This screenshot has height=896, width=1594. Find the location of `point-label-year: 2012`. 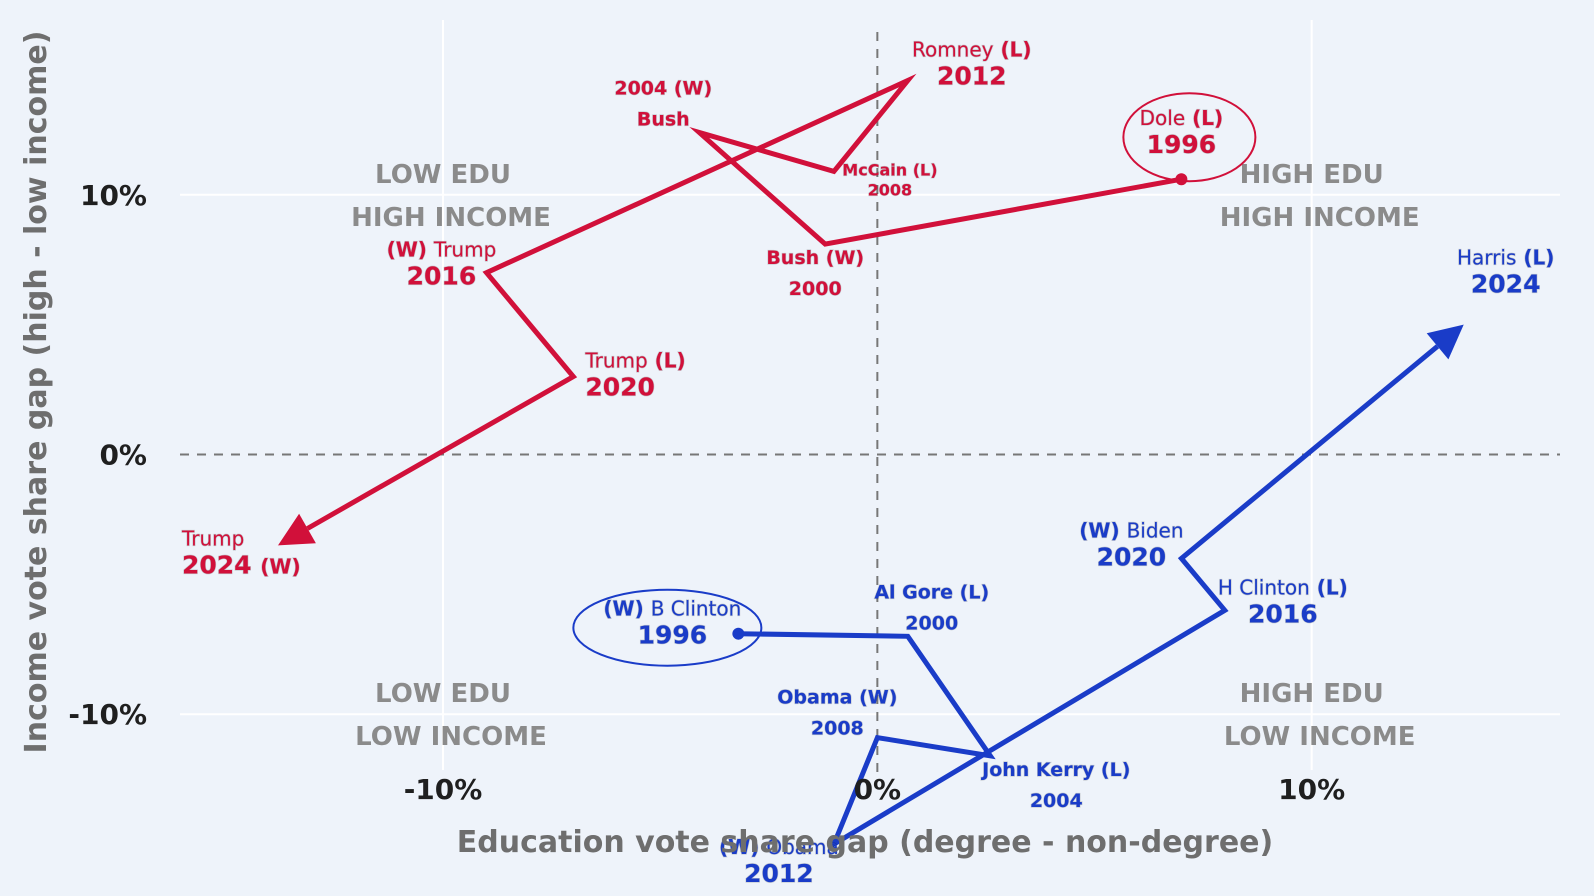

point-label-year: 2012 is located at coordinates (972, 76).